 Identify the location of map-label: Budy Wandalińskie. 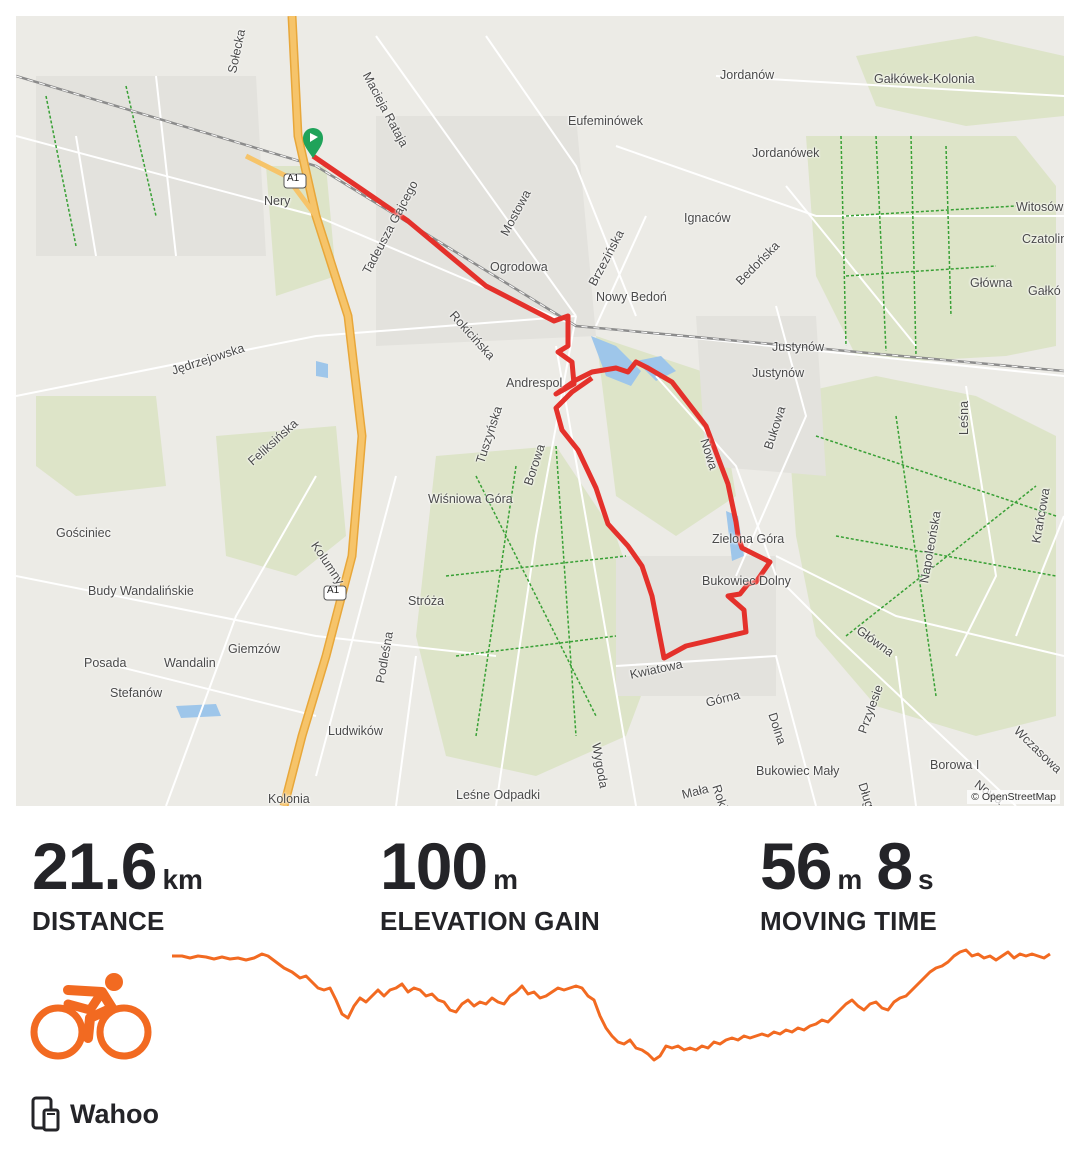
(141, 591).